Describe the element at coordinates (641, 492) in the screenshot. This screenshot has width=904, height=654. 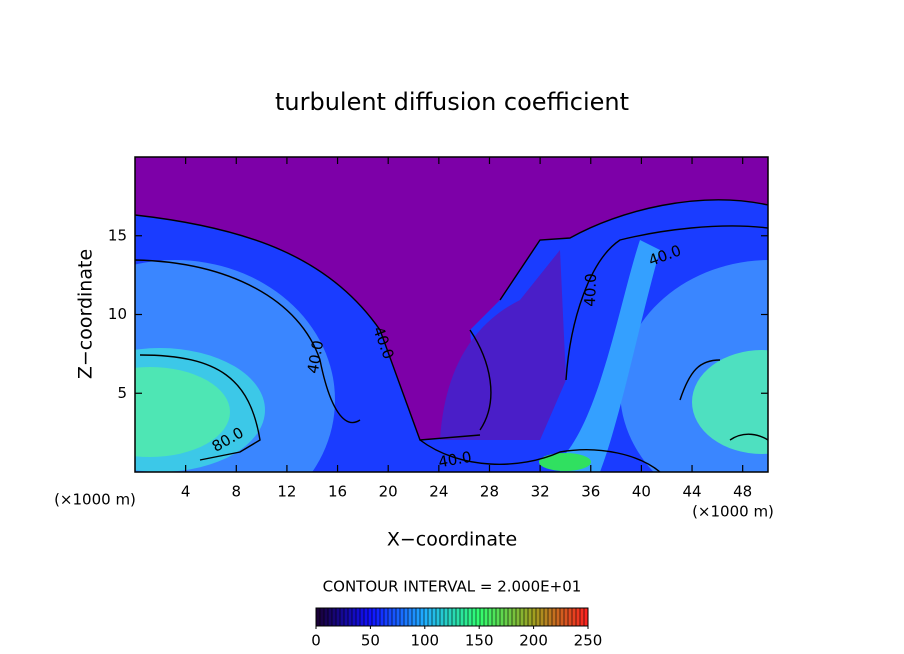
I see `x-tick-label: 40` at that location.